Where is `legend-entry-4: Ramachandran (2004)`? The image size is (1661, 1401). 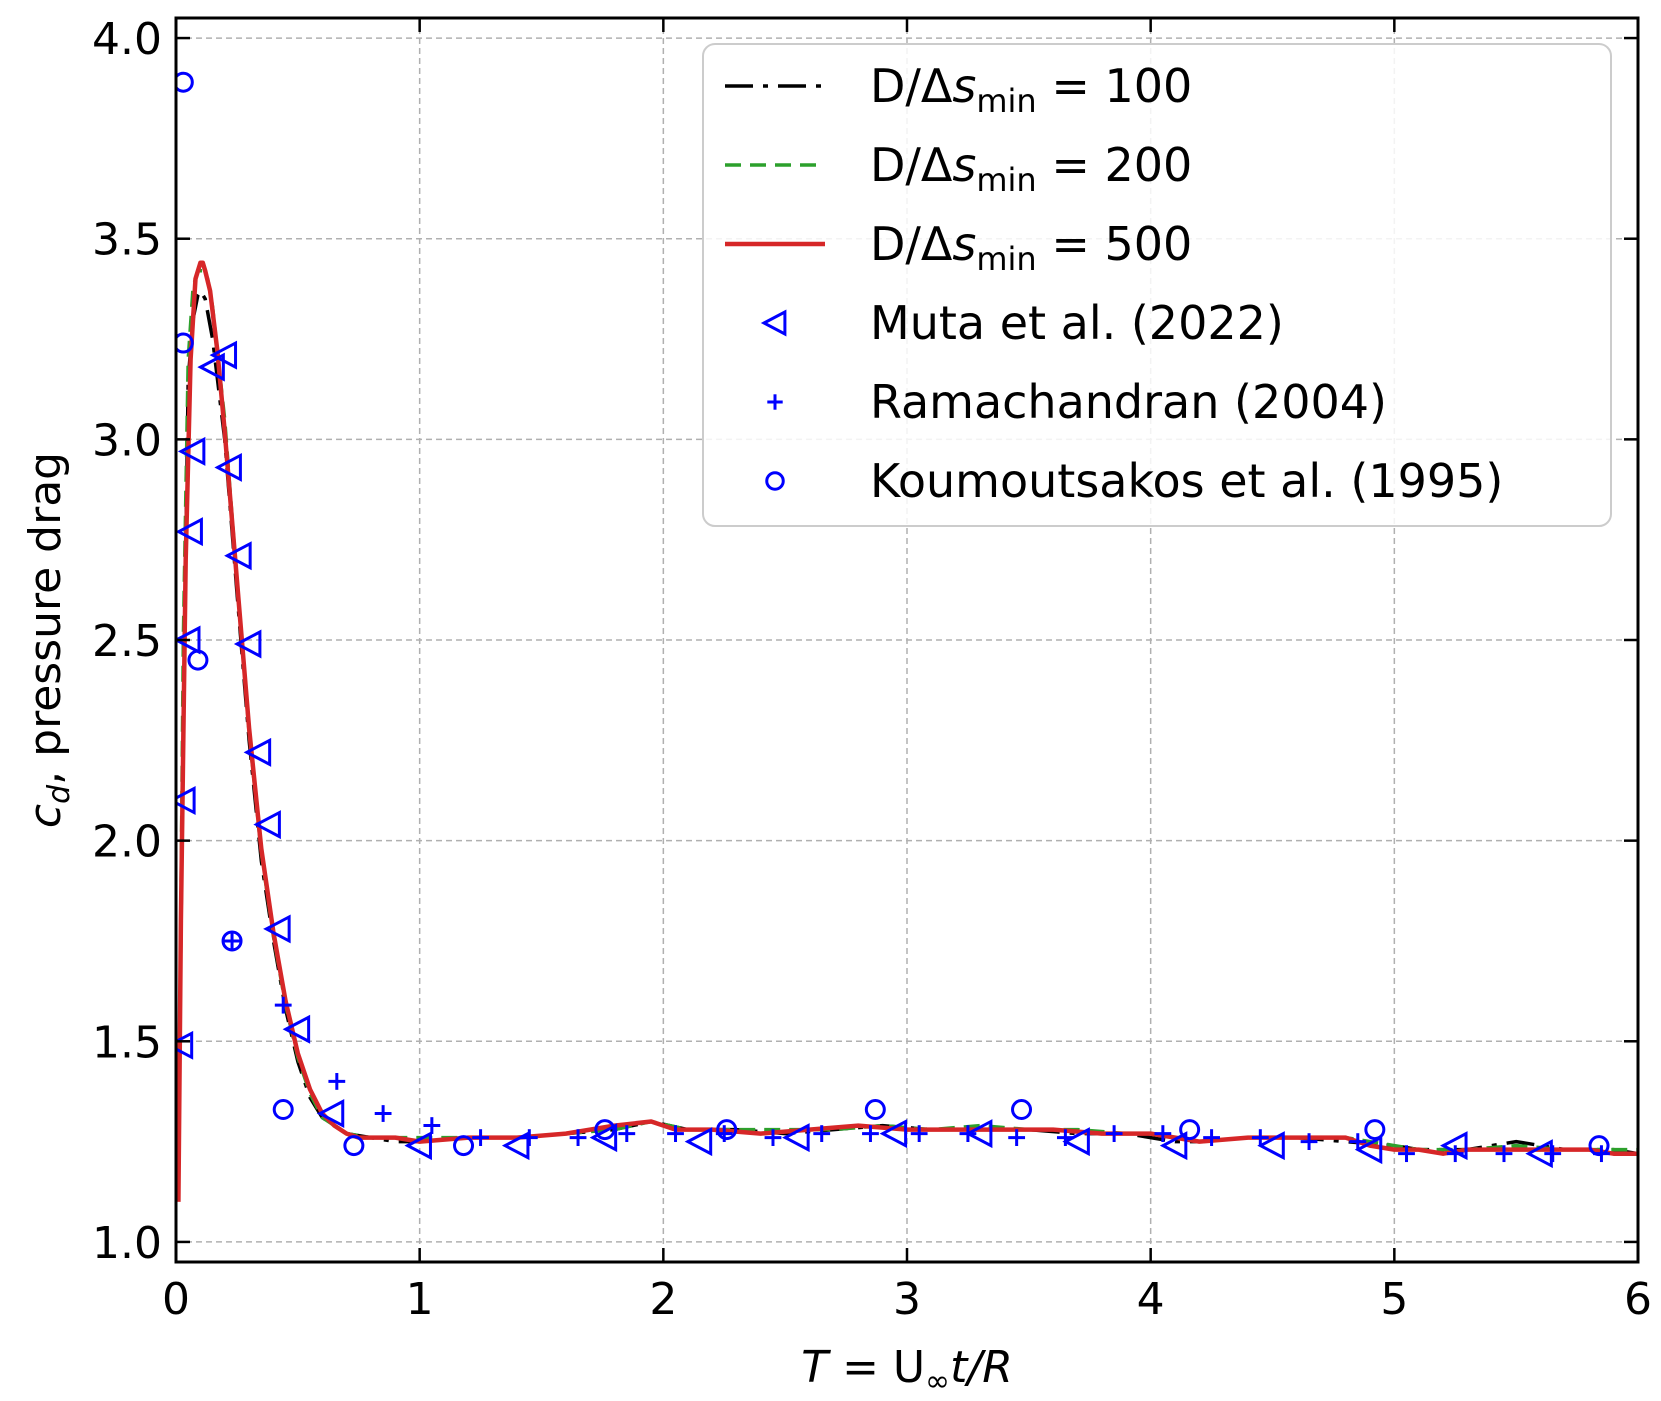 legend-entry-4: Ramachandran (2004) is located at coordinates (1077, 402).